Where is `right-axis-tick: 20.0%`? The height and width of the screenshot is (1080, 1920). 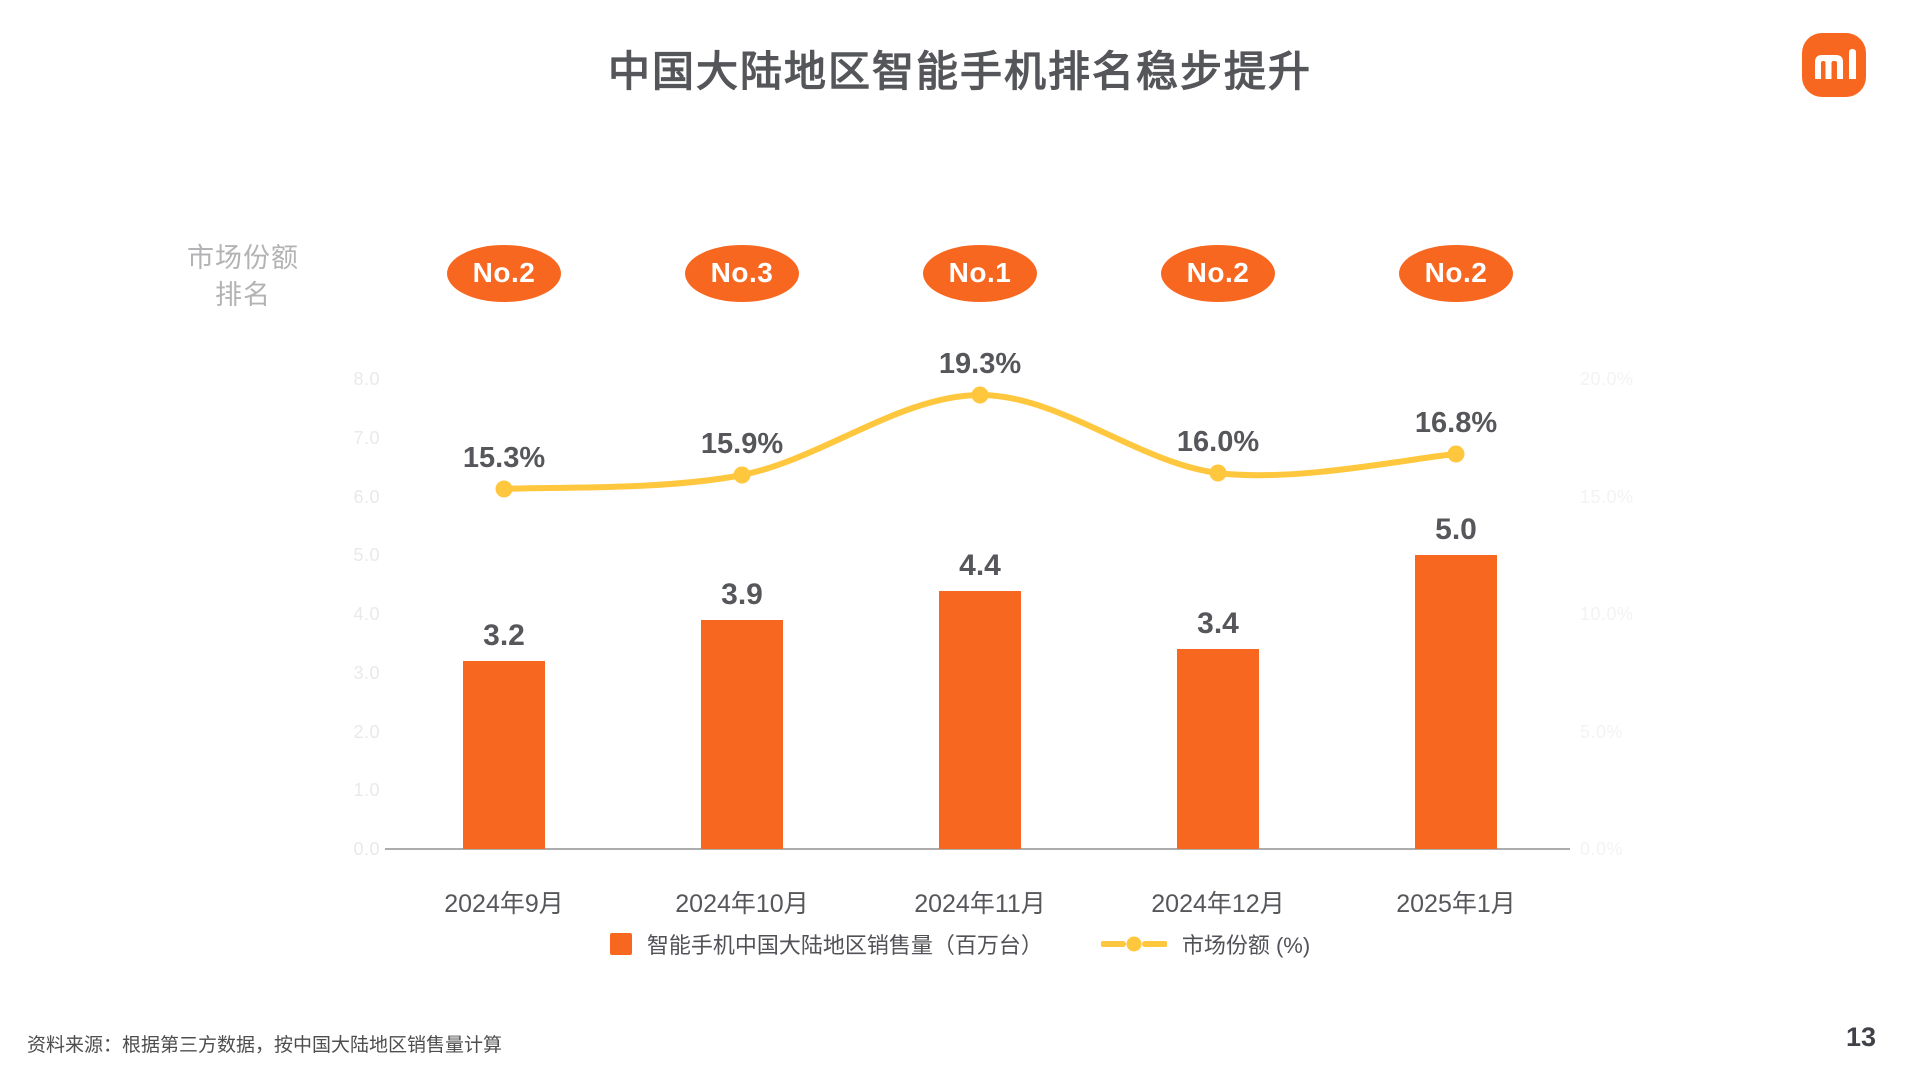
right-axis-tick: 20.0% is located at coordinates (1607, 379).